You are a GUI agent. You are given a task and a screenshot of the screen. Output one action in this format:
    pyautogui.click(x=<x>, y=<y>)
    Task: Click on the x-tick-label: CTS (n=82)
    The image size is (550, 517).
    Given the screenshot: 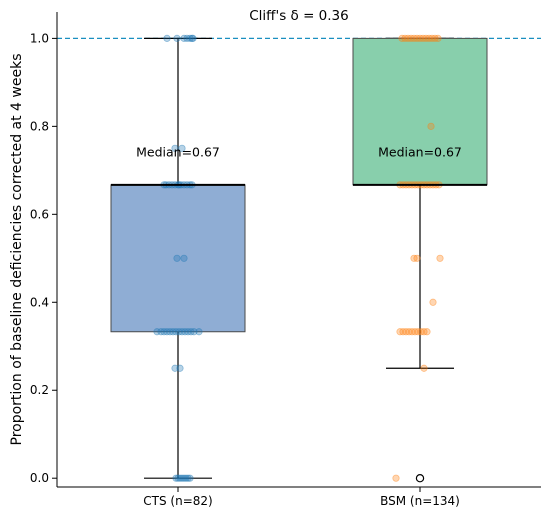 What is the action you would take?
    pyautogui.click(x=177, y=501)
    